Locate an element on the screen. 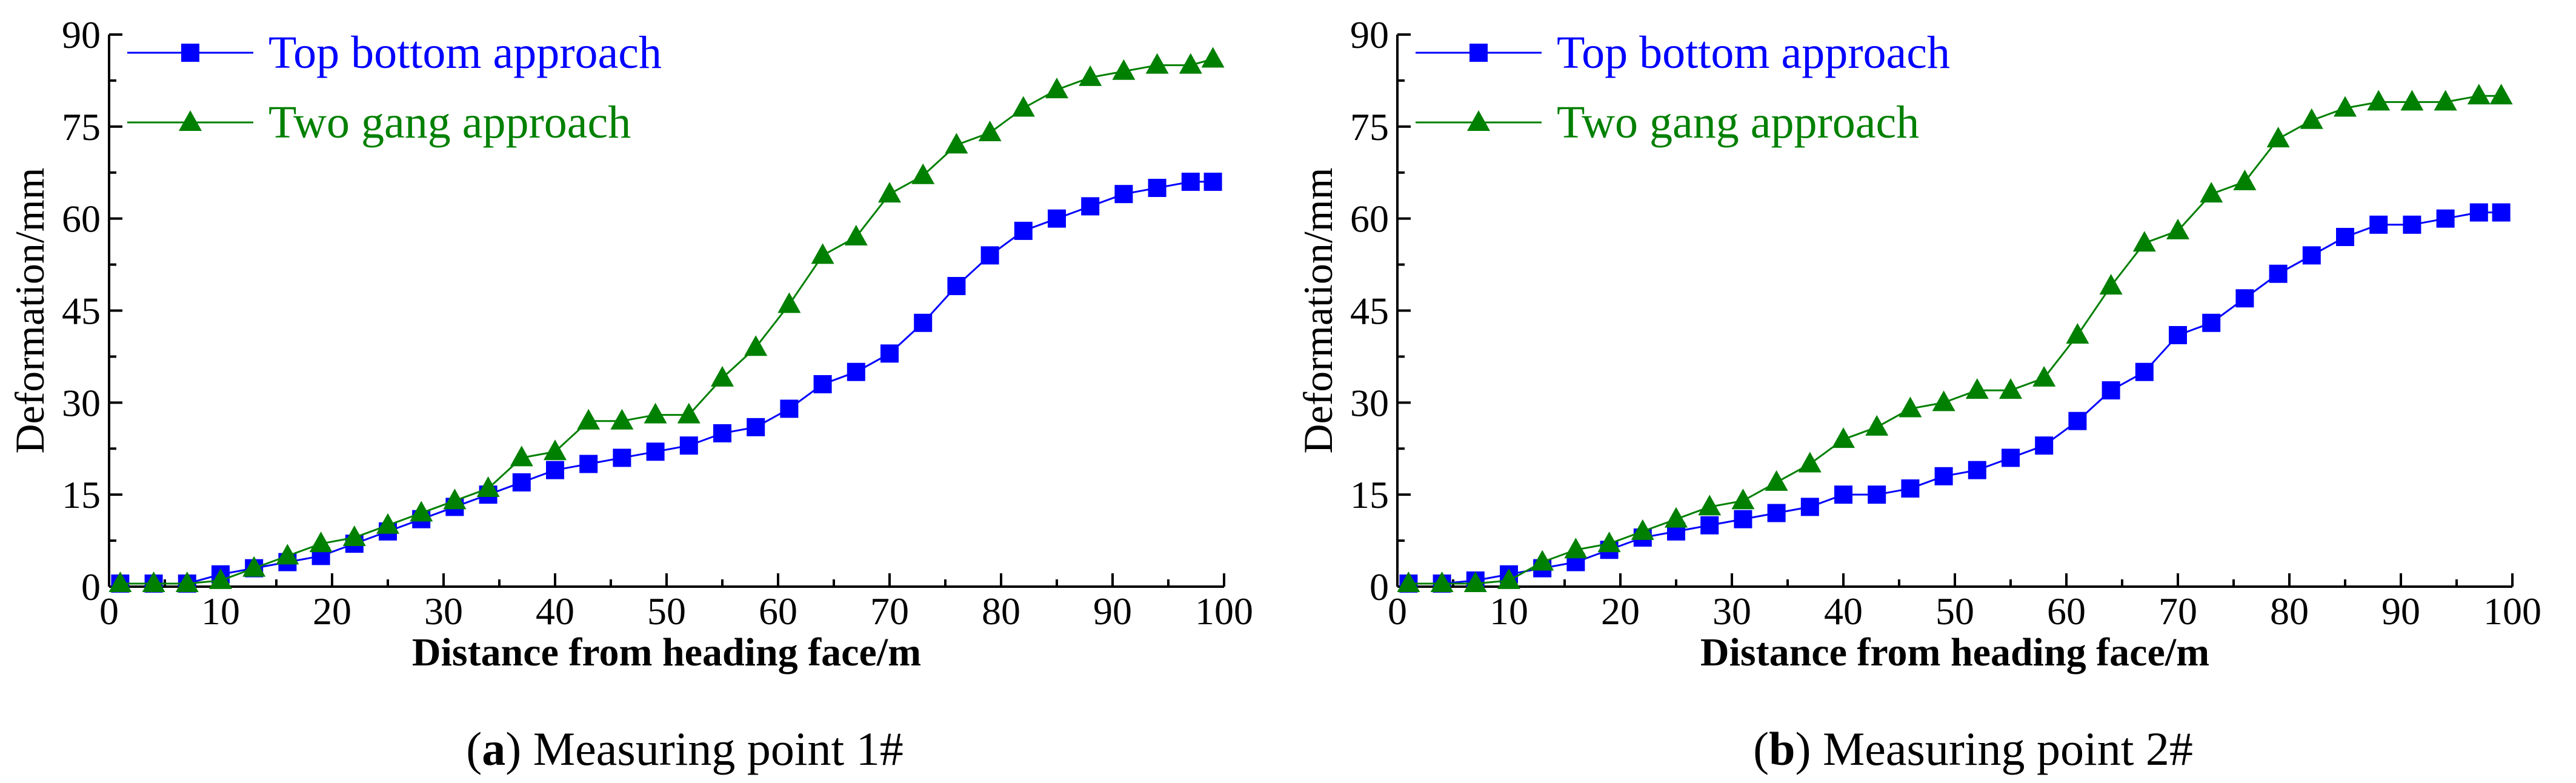 The width and height of the screenshot is (2576, 783). caption-close: ) is located at coordinates (513, 748).